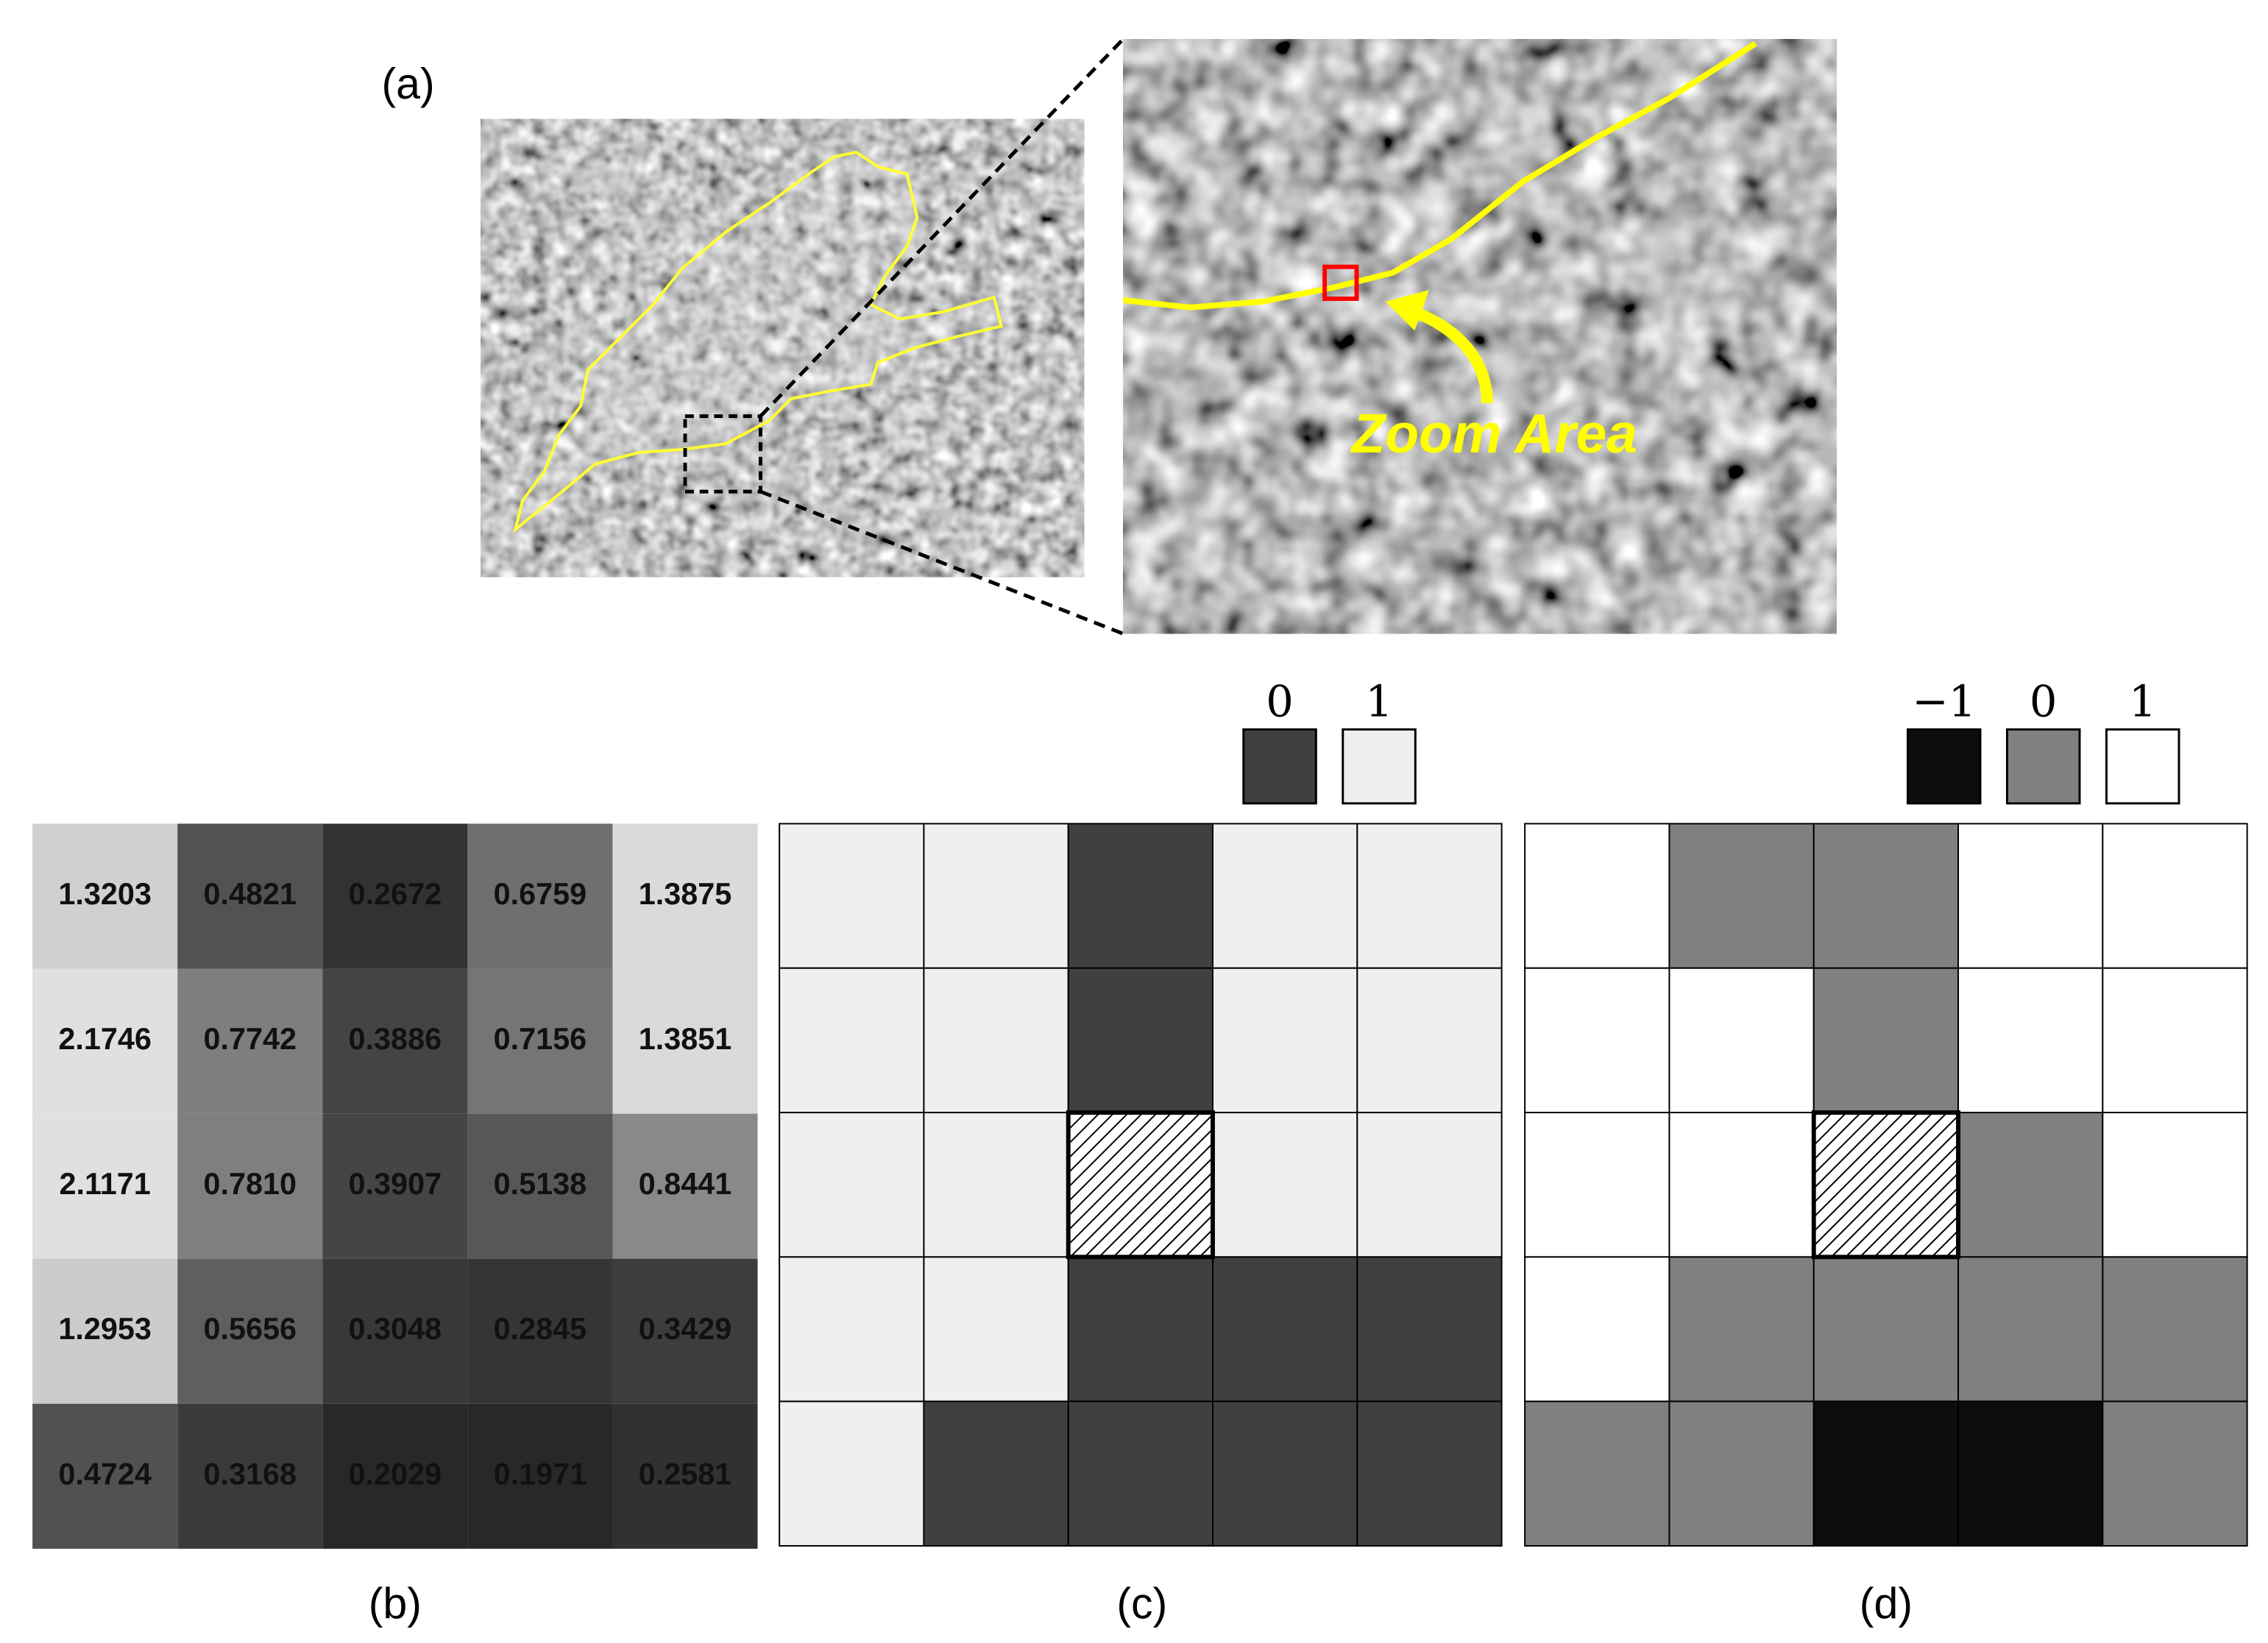 Image resolution: width=2268 pixels, height=1643 pixels. I want to click on legend-label: −1, so click(1944, 700).